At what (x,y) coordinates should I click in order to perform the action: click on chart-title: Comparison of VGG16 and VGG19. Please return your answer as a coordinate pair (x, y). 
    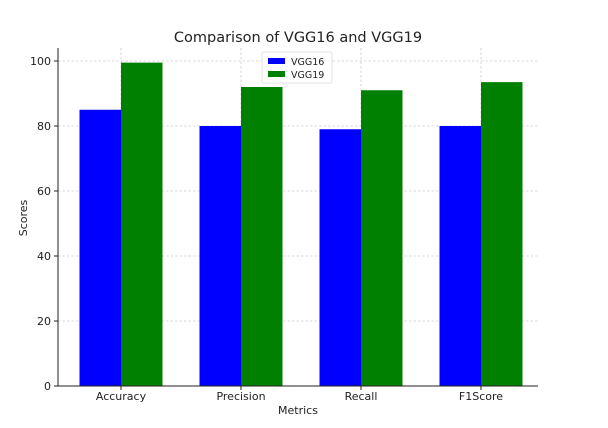
    Looking at the image, I should click on (298, 38).